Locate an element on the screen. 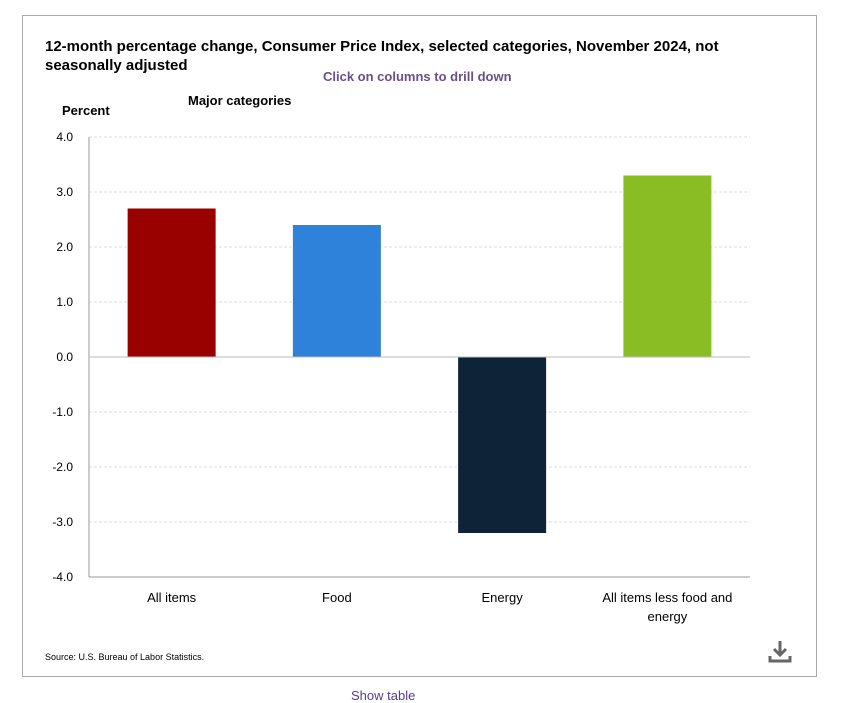 This screenshot has height=703, width=860. y-tick-label: 2.0 is located at coordinates (64, 247).